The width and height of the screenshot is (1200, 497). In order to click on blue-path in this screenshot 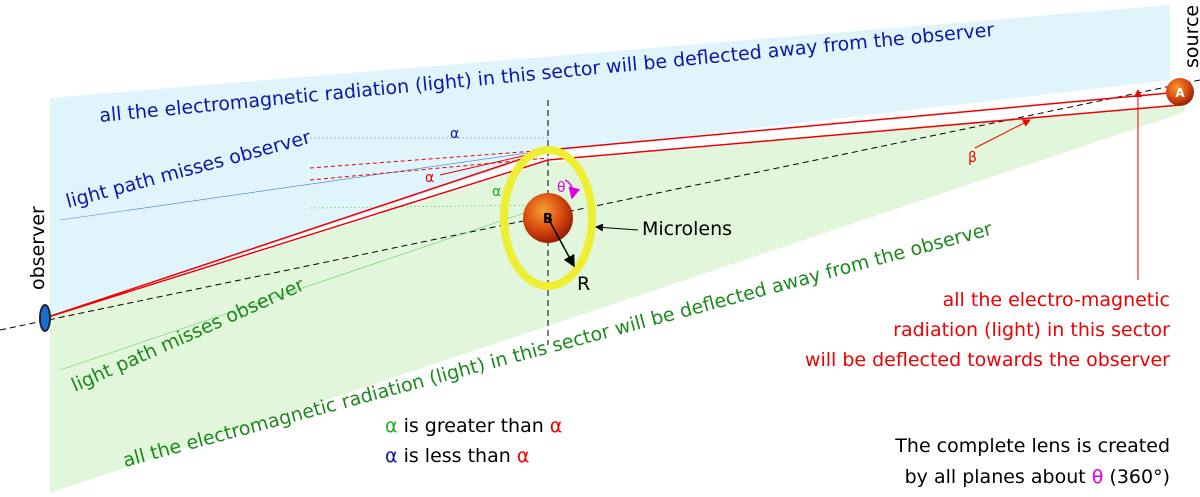, I will do `click(304, 185)`.